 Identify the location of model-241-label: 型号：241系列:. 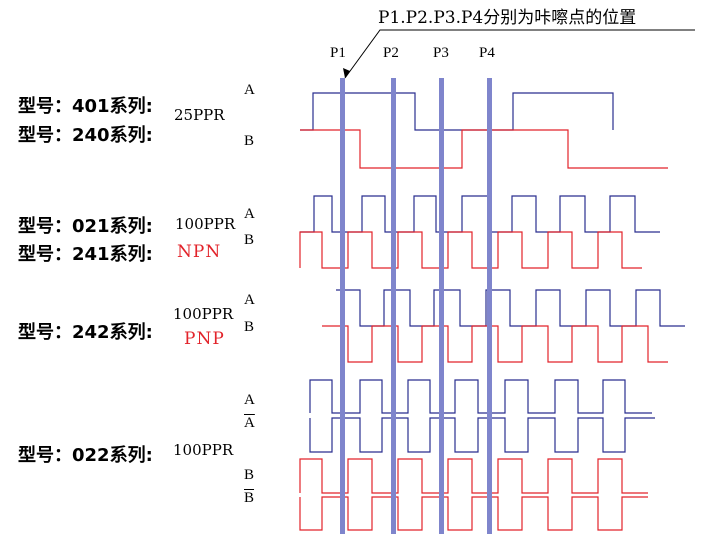
(85, 254).